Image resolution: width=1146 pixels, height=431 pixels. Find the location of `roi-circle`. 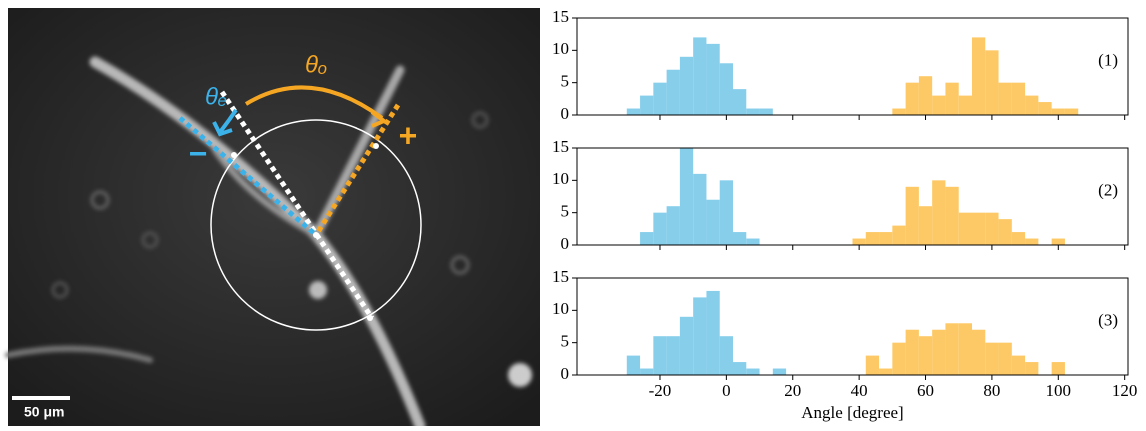

roi-circle is located at coordinates (316, 225).